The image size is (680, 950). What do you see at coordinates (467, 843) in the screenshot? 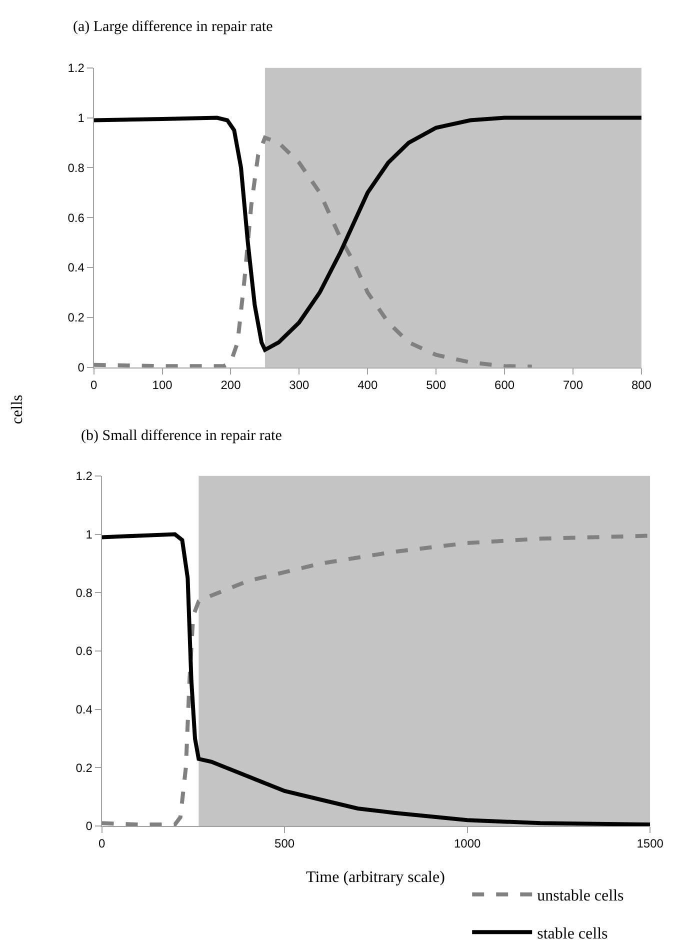
I see `x-tick-label: 1000` at bounding box center [467, 843].